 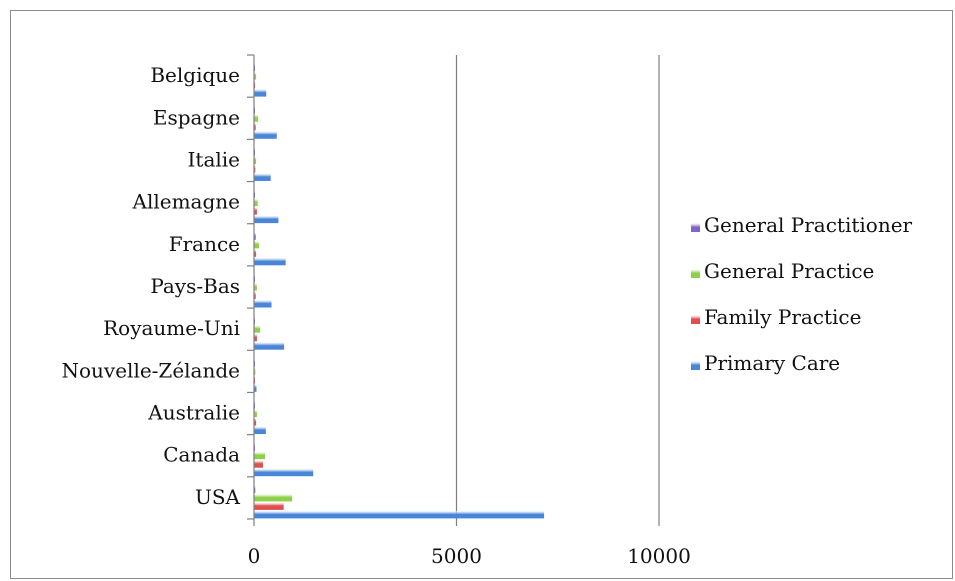 What do you see at coordinates (266, 219) in the screenshot?
I see `bar-Allemagne-primary-care` at bounding box center [266, 219].